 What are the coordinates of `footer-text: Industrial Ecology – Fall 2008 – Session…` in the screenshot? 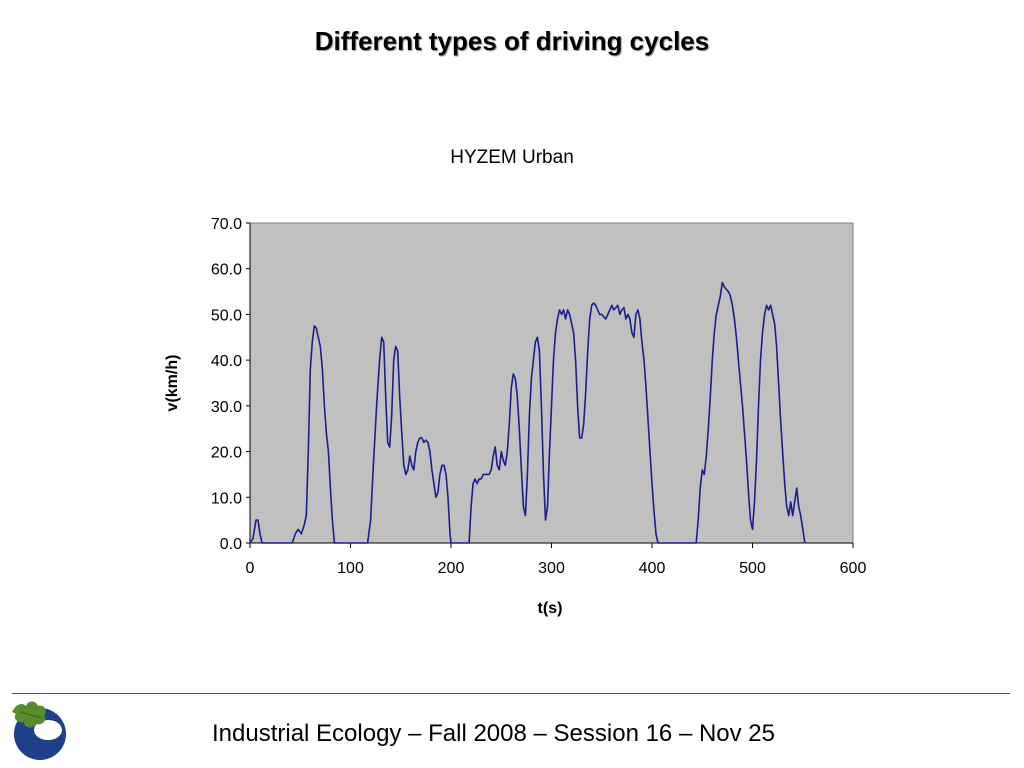 It's located at (494, 733).